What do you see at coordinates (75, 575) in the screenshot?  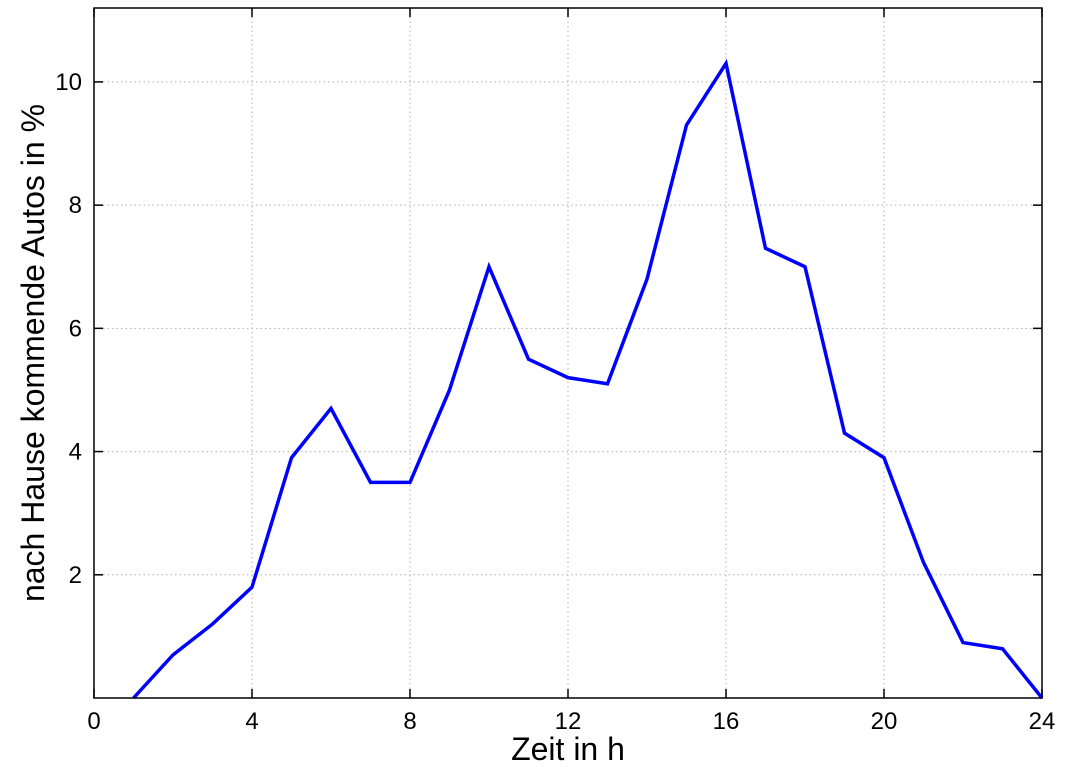 I see `y-tick-label: 2` at bounding box center [75, 575].